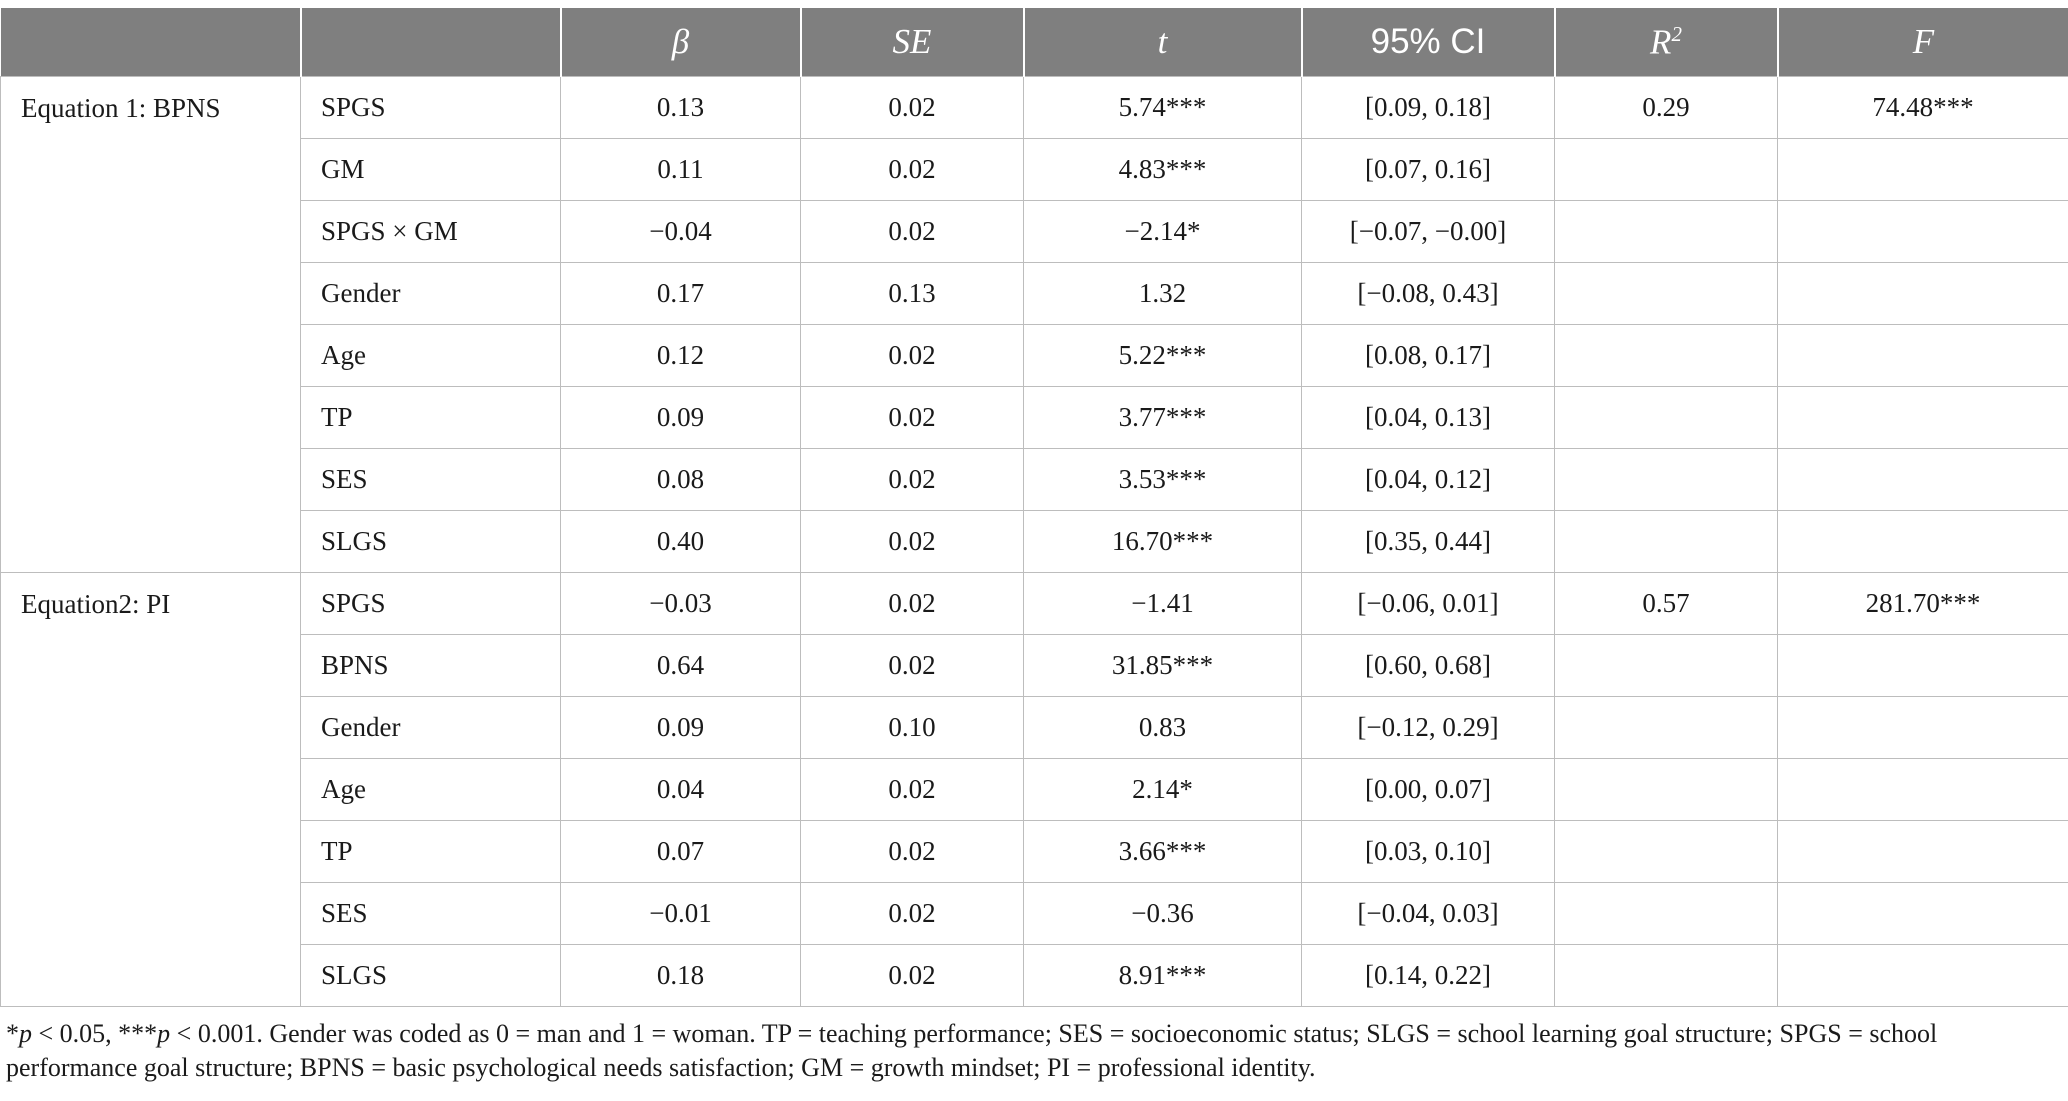 The height and width of the screenshot is (1101, 2068). What do you see at coordinates (1428, 913) in the screenshot?
I see `ci-cell: [−0.04, 0.03]` at bounding box center [1428, 913].